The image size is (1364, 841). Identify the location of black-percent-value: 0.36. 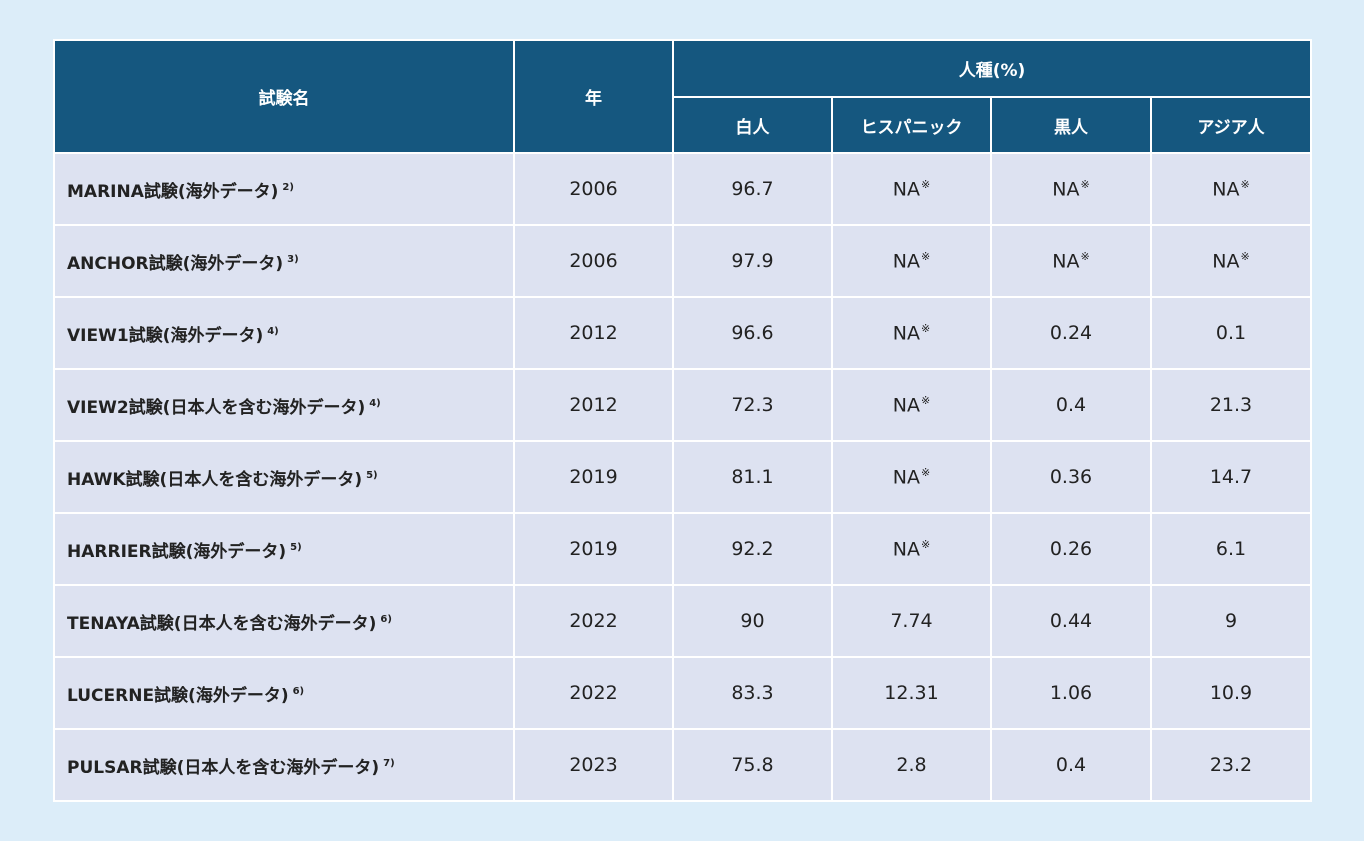
(1071, 477).